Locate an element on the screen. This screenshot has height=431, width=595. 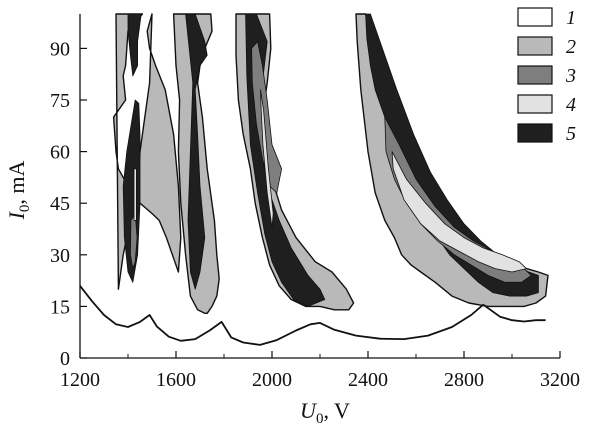
legend-label-5: 5 is located at coordinates (571, 134).